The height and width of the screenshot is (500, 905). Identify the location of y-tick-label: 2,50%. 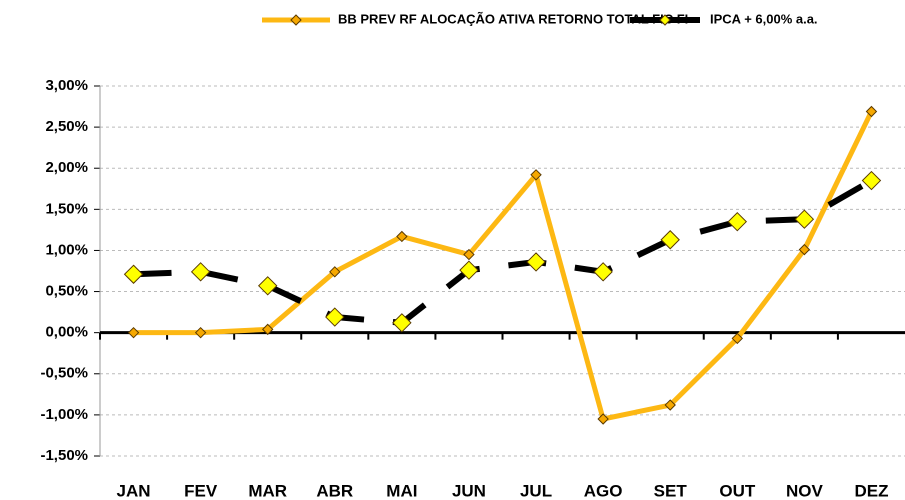
(66, 126).